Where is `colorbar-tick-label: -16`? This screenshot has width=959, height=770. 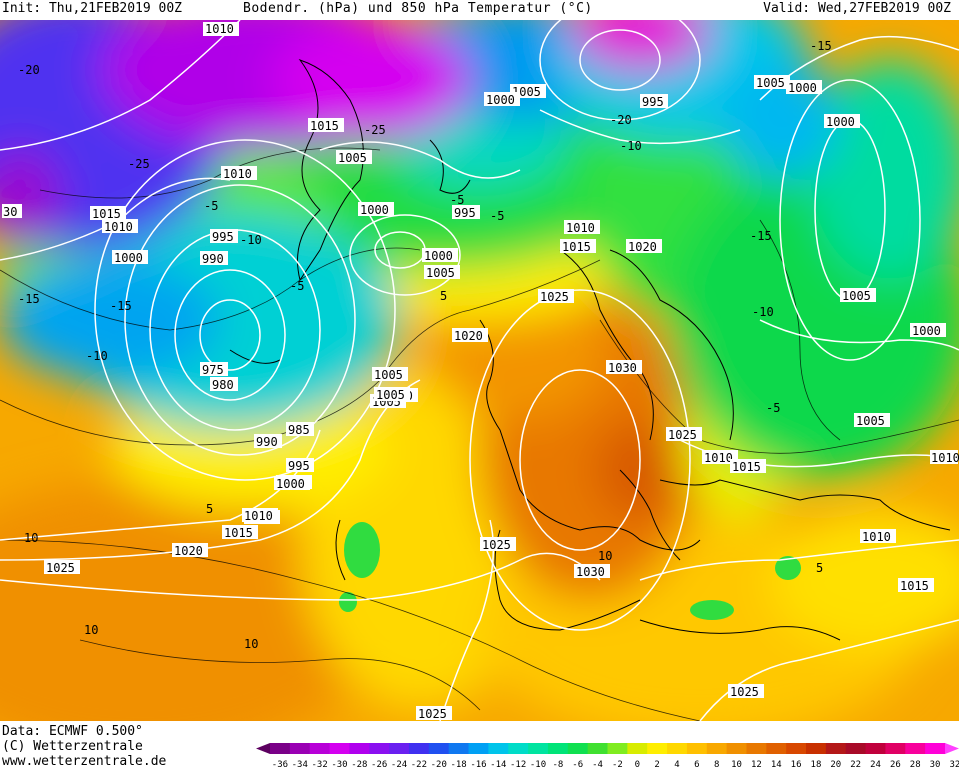
colorbar-tick-label: -16 is located at coordinates (478, 765).